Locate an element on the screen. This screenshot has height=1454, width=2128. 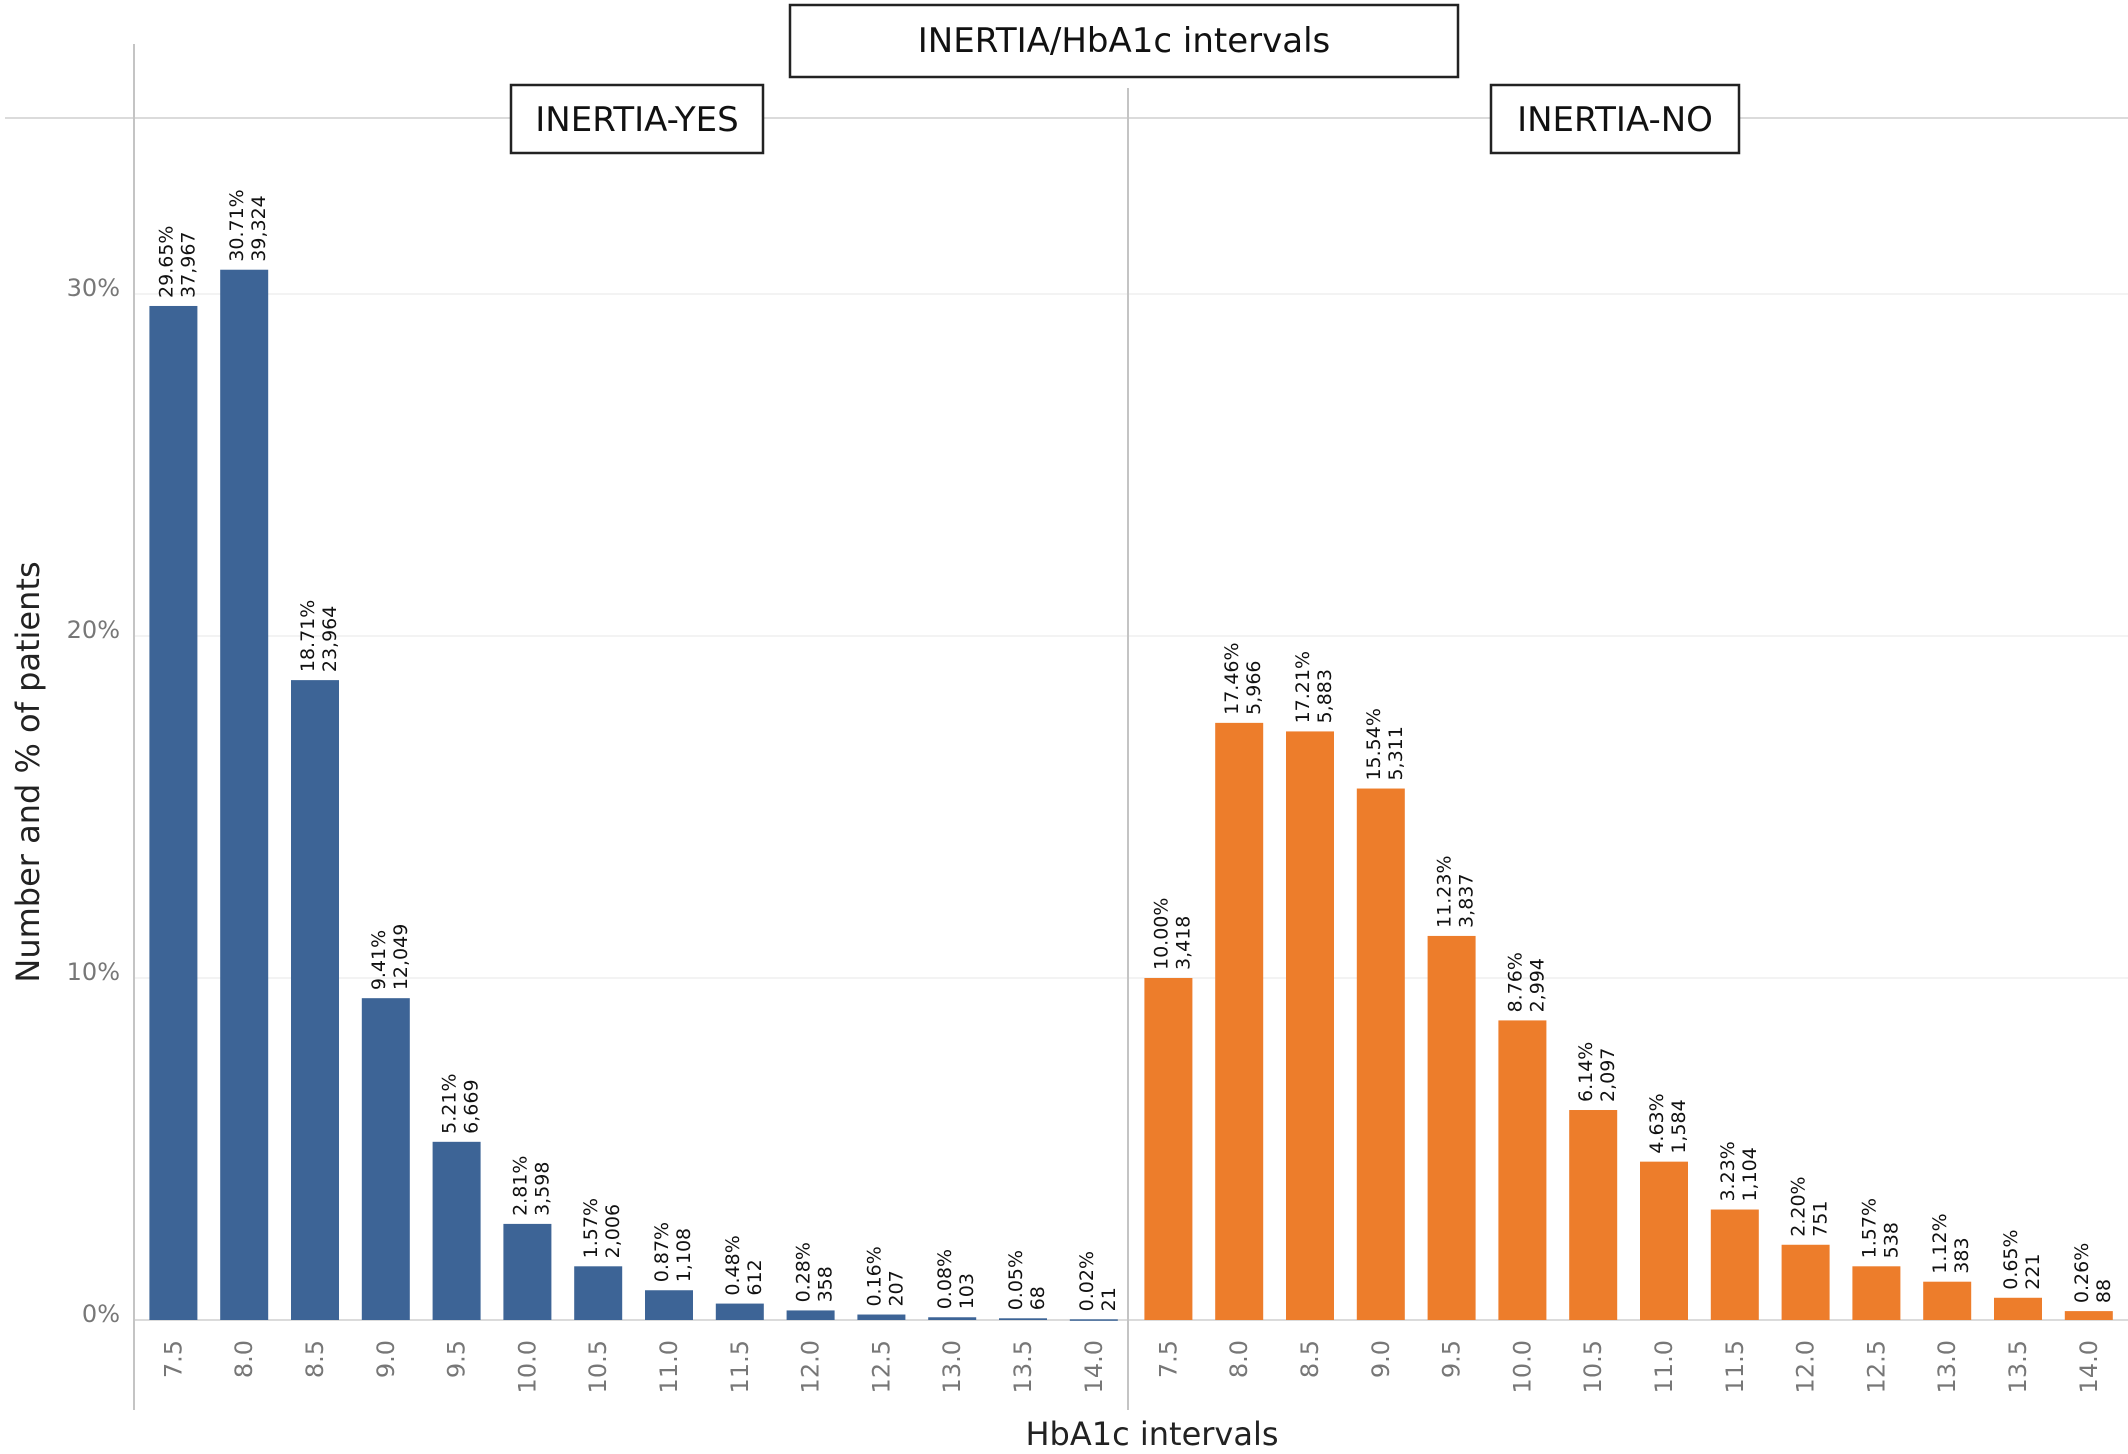
bar-percent-label: 0.16% is located at coordinates (874, 1276).